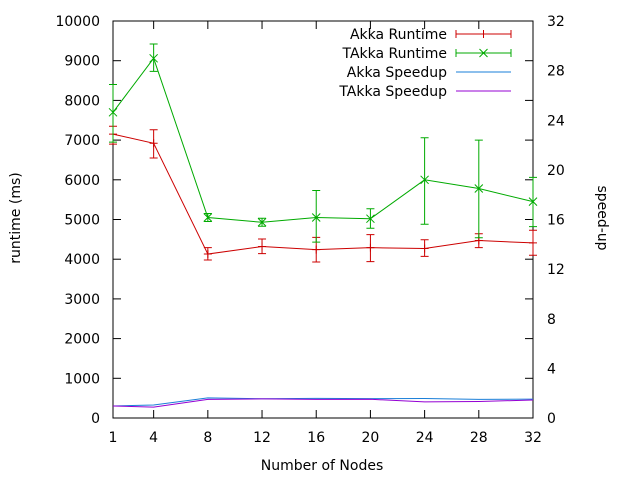 The height and width of the screenshot is (480, 640). Describe the element at coordinates (82, 300) in the screenshot. I see `y-tick-label: 3000` at that location.